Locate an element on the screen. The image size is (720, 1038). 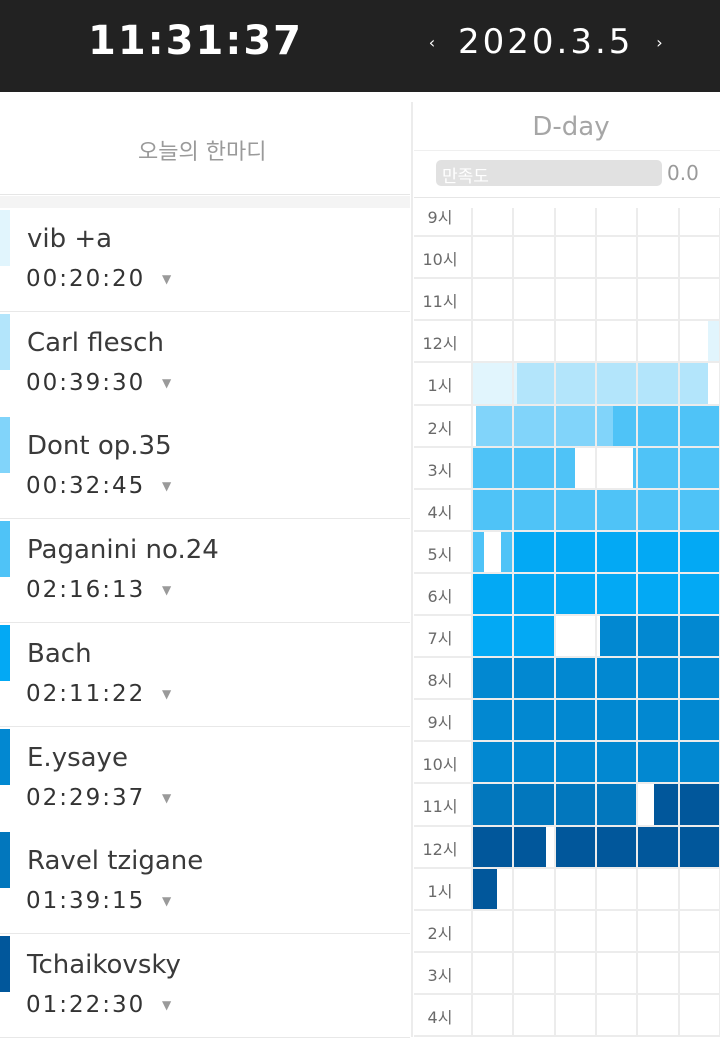
practice-time: 01:22:30 is located at coordinates (86, 1004).